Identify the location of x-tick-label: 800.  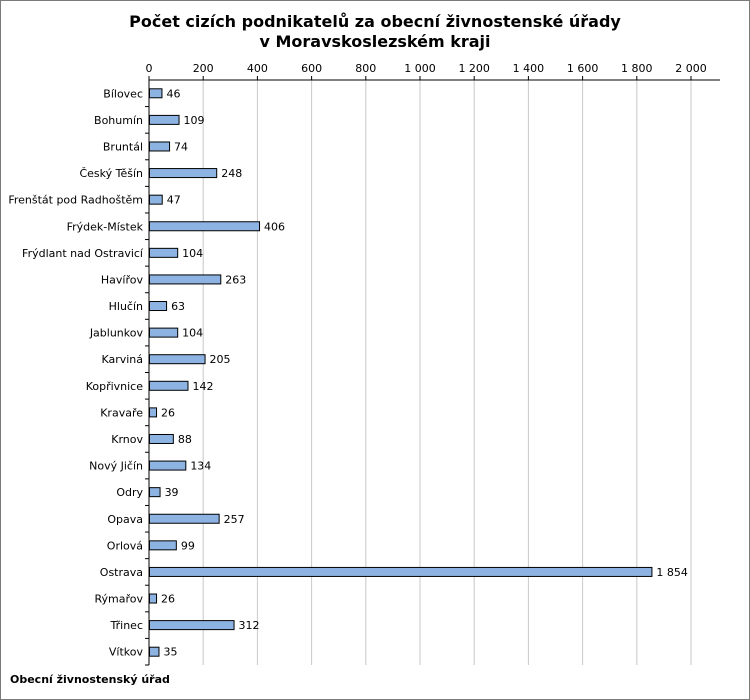
(365, 68).